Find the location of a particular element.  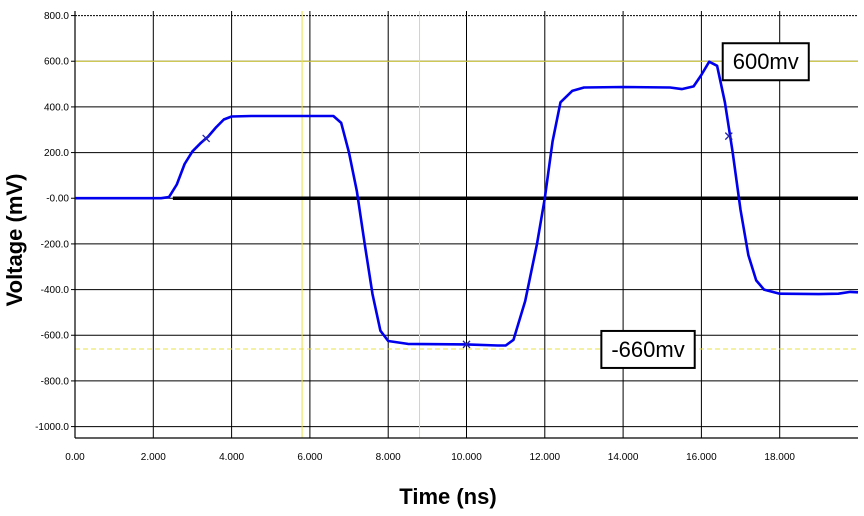

y-tick-label: -1000.0 is located at coordinates (52, 427).